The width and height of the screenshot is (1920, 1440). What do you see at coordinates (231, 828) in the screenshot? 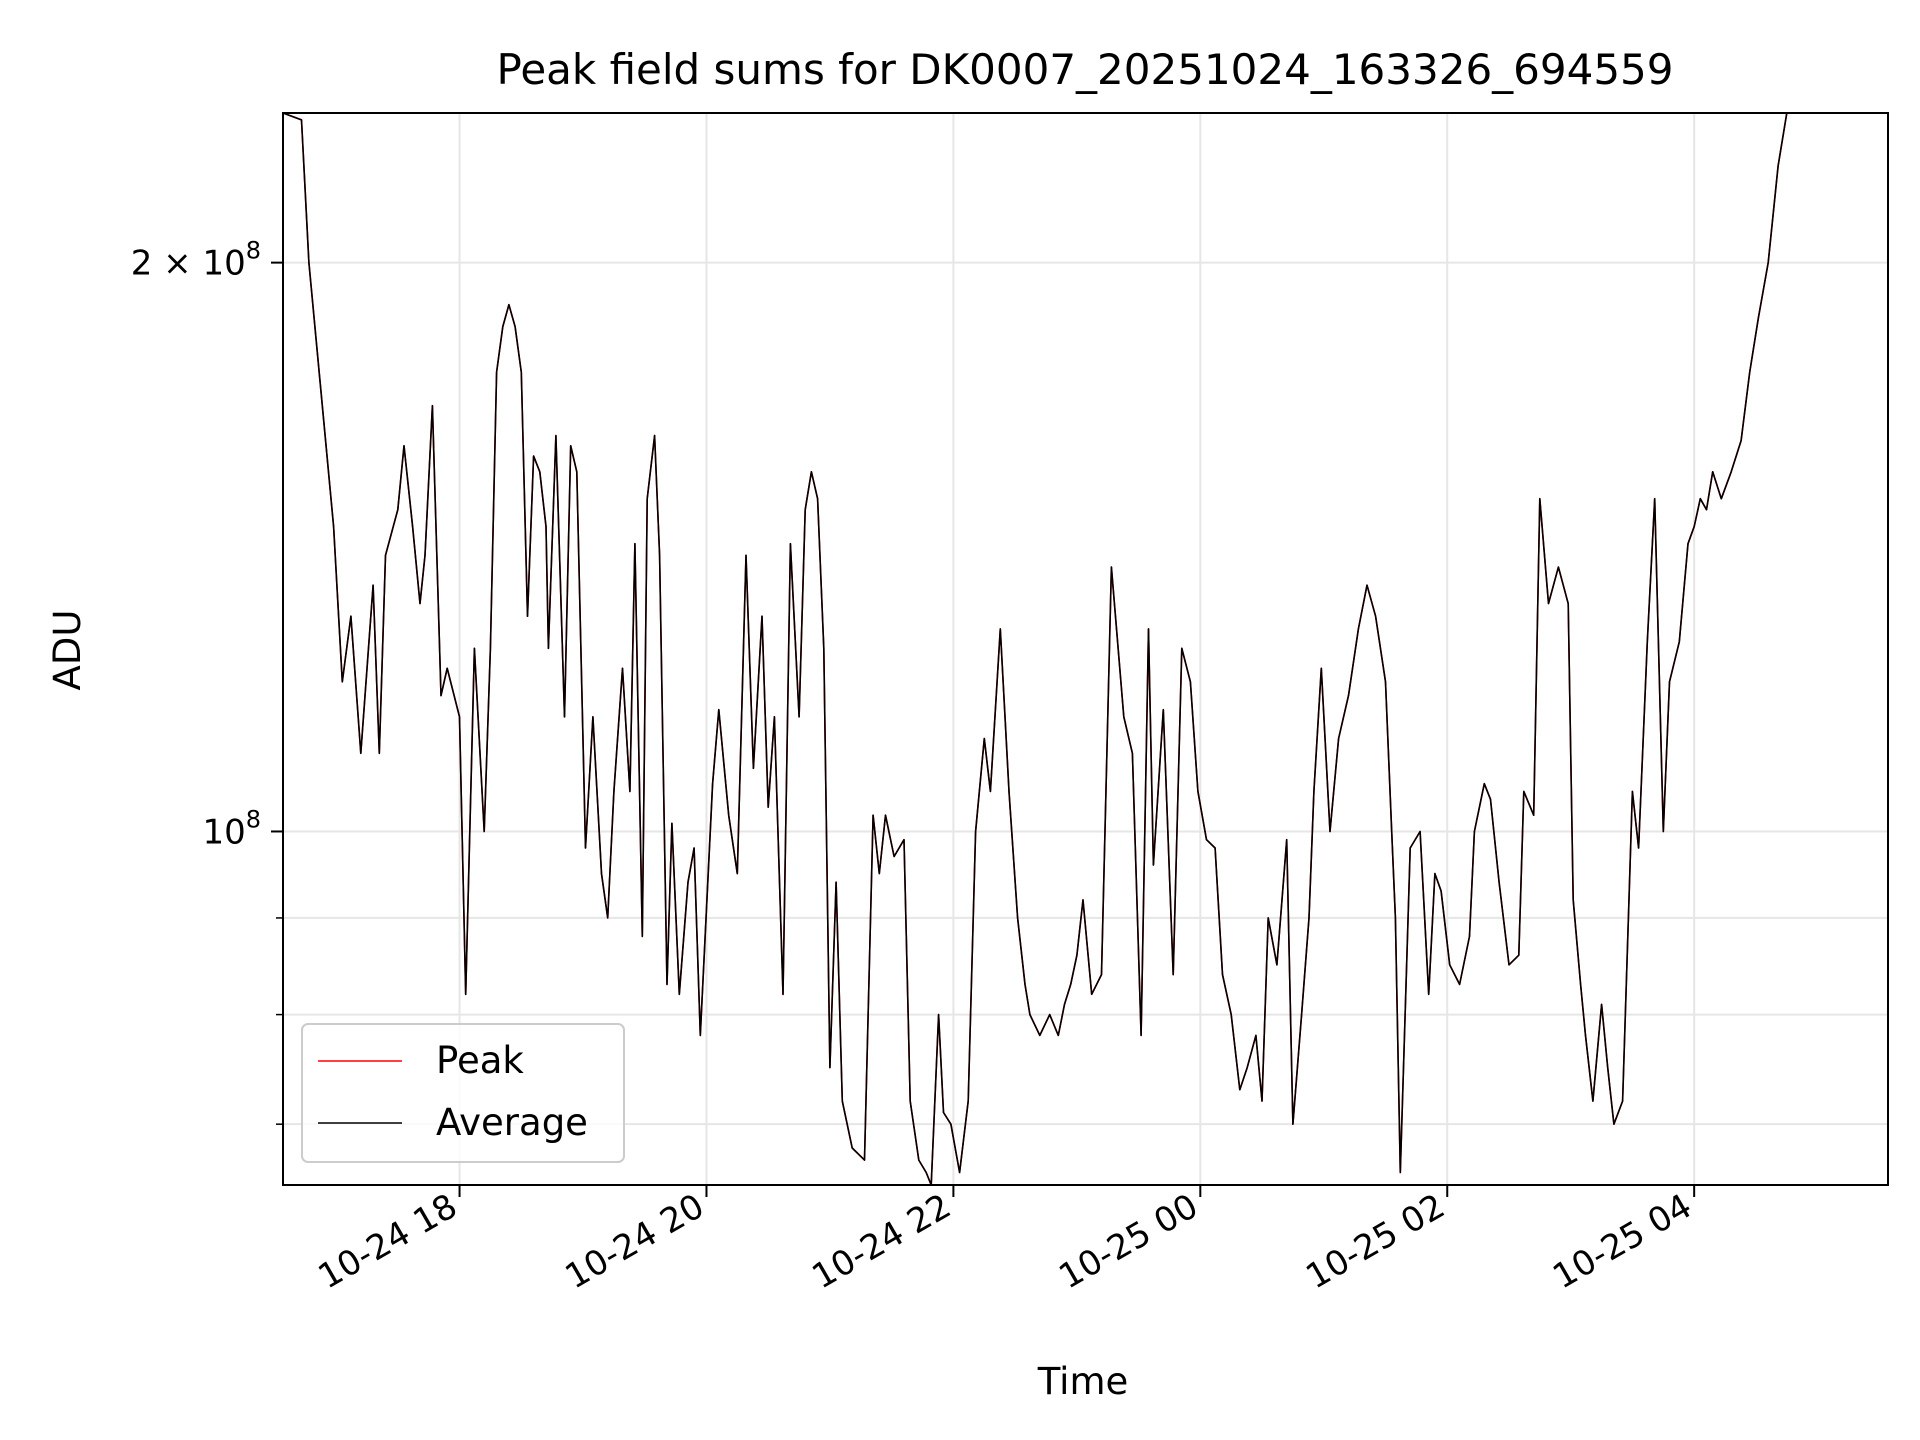
I see `y-tick-label: 108` at bounding box center [231, 828].